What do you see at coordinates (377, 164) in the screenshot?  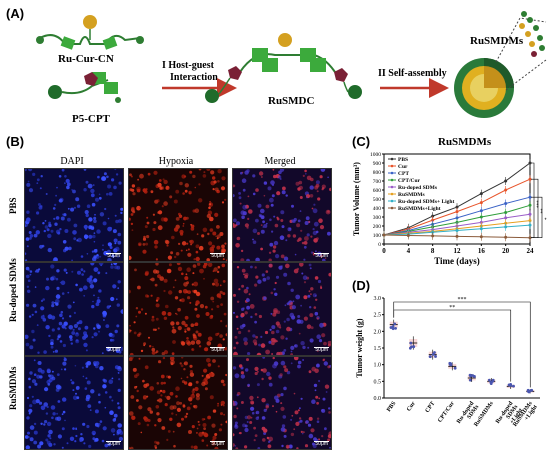 I see `y-tick-label: 900` at bounding box center [377, 164].